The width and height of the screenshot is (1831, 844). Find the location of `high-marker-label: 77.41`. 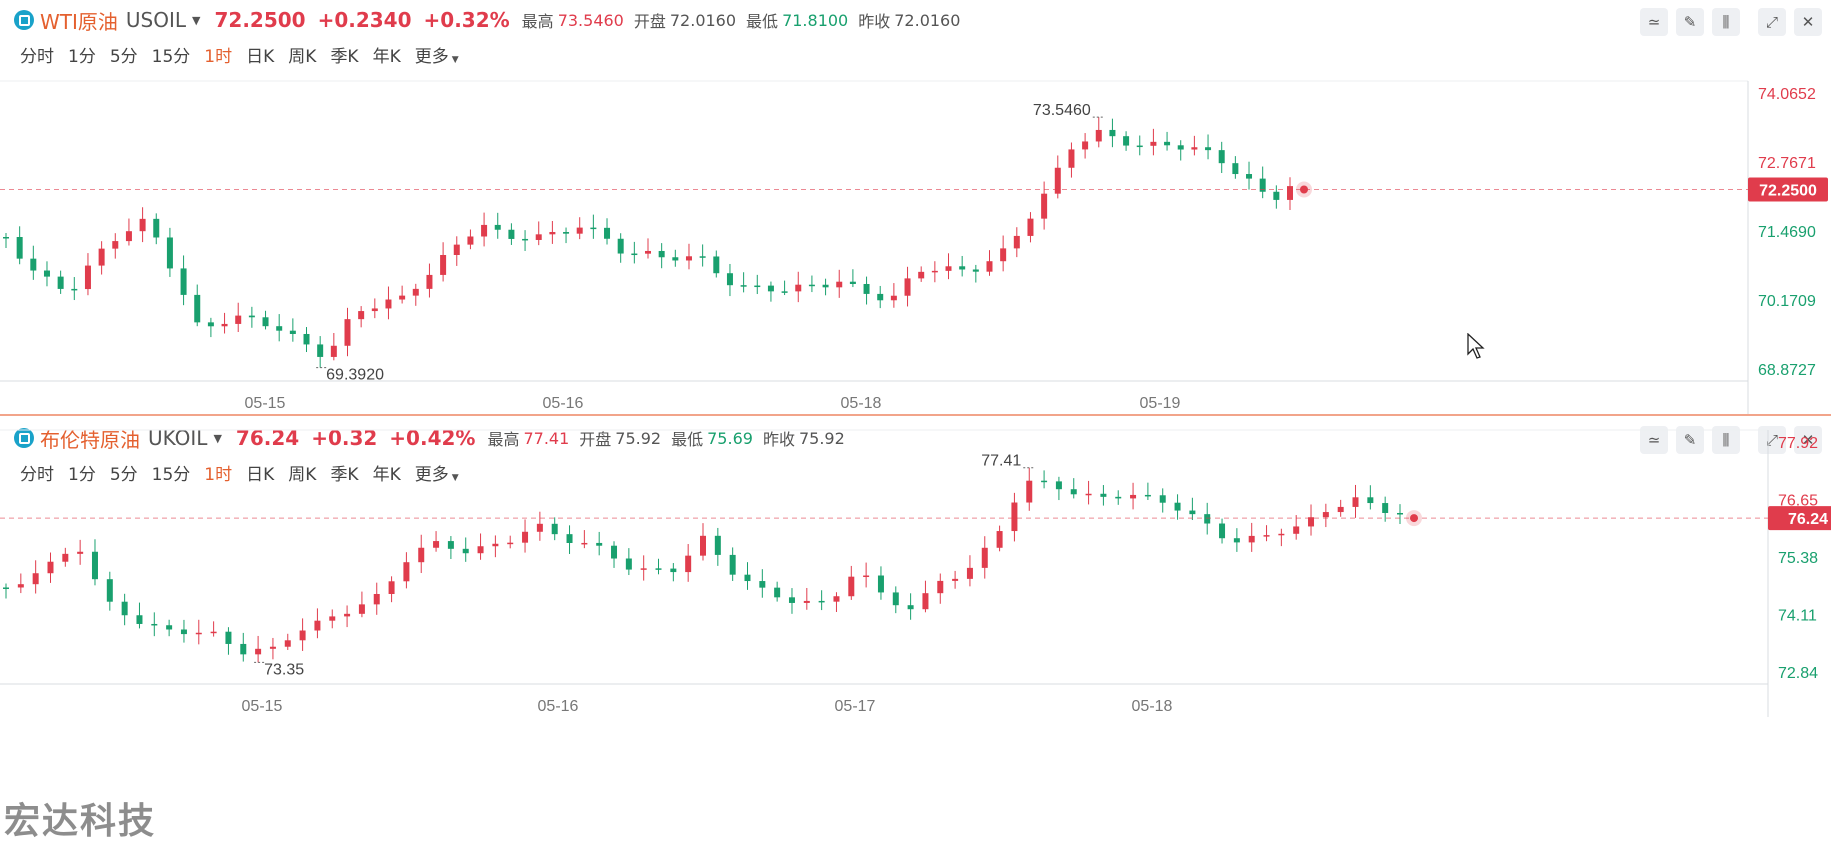

high-marker-label: 77.41 is located at coordinates (1001, 461).